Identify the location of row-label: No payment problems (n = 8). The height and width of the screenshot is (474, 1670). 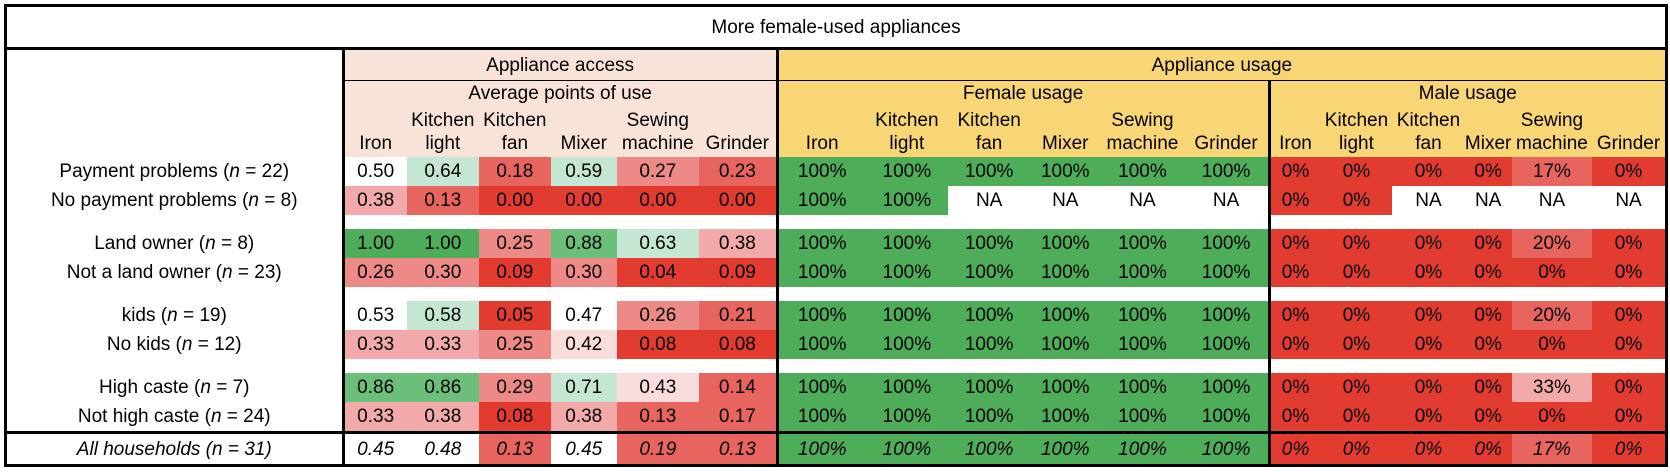
(174, 200).